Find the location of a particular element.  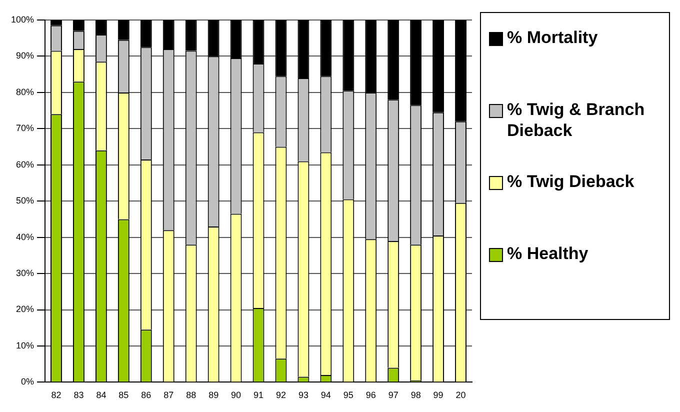

legend-label: % Healthy is located at coordinates (547, 253).